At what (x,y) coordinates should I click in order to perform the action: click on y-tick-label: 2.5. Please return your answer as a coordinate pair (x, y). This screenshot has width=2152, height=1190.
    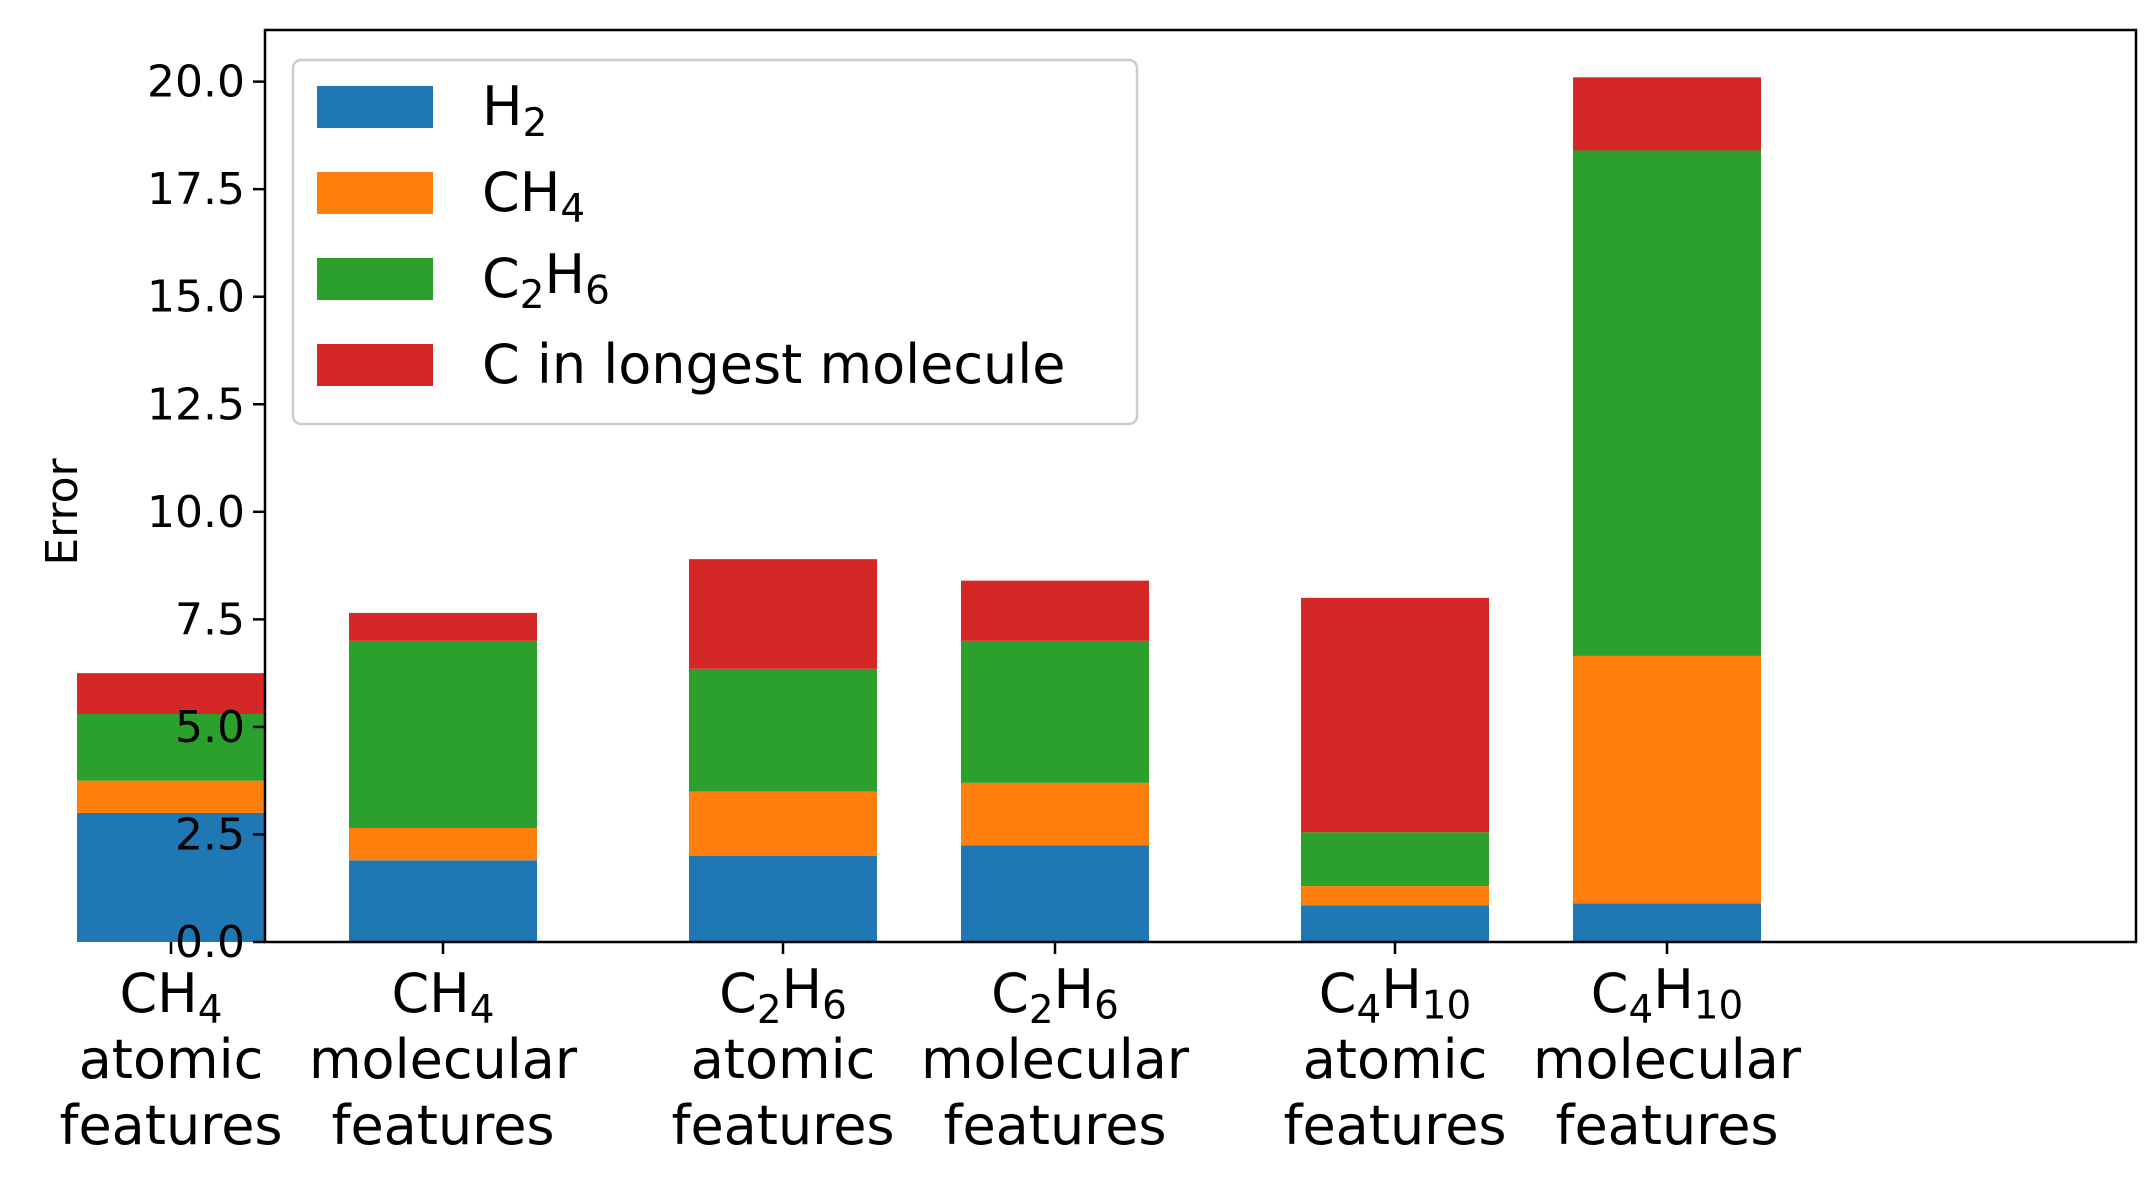
    Looking at the image, I should click on (210, 834).